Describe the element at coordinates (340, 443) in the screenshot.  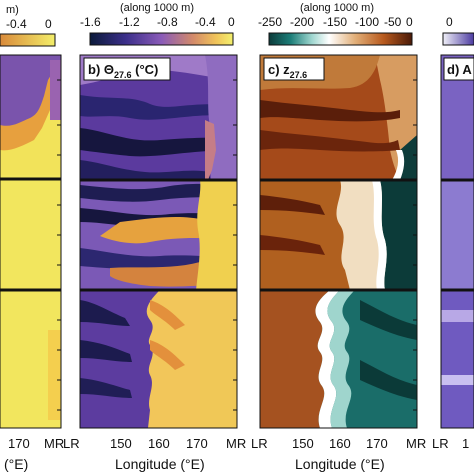
I see `panel-c-xtick-2: 160` at that location.